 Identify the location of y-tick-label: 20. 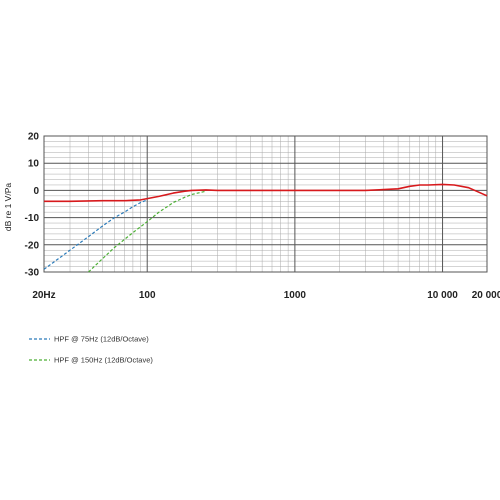
(34, 137).